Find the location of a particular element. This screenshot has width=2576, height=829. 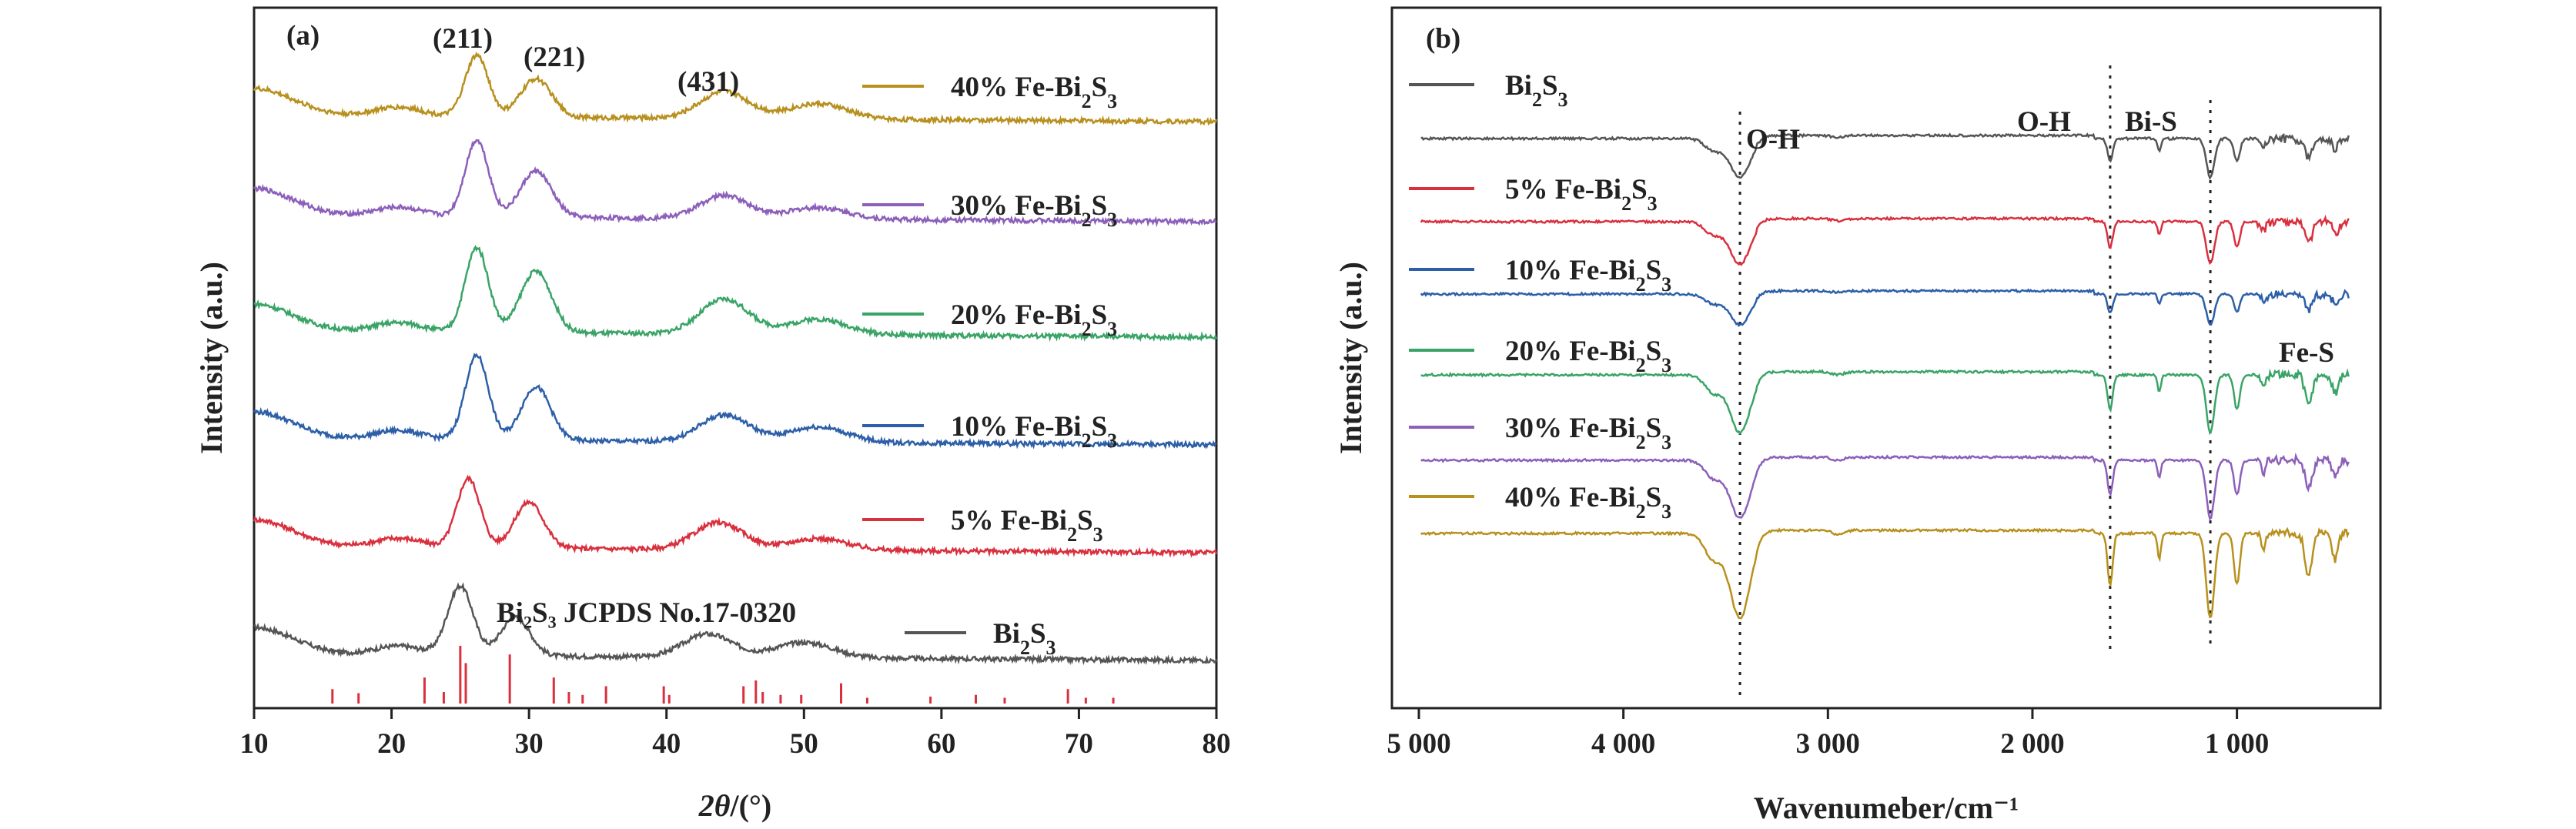

ftir-line-10-fe-bi-s is located at coordinates (1885, 307).